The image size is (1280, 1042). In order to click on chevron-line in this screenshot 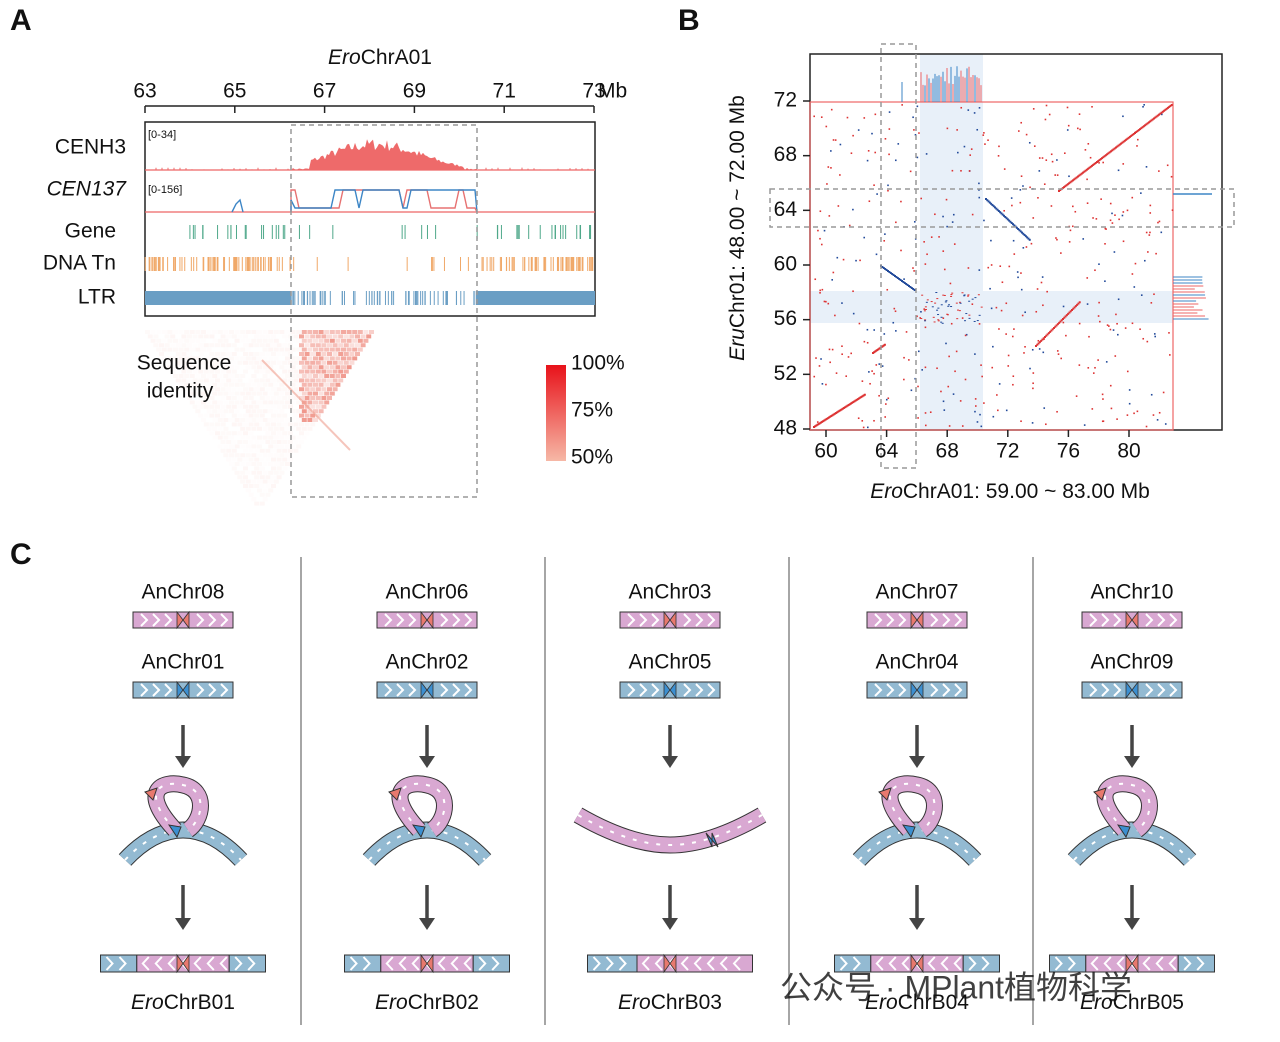, I will do `click(183, 844)`.